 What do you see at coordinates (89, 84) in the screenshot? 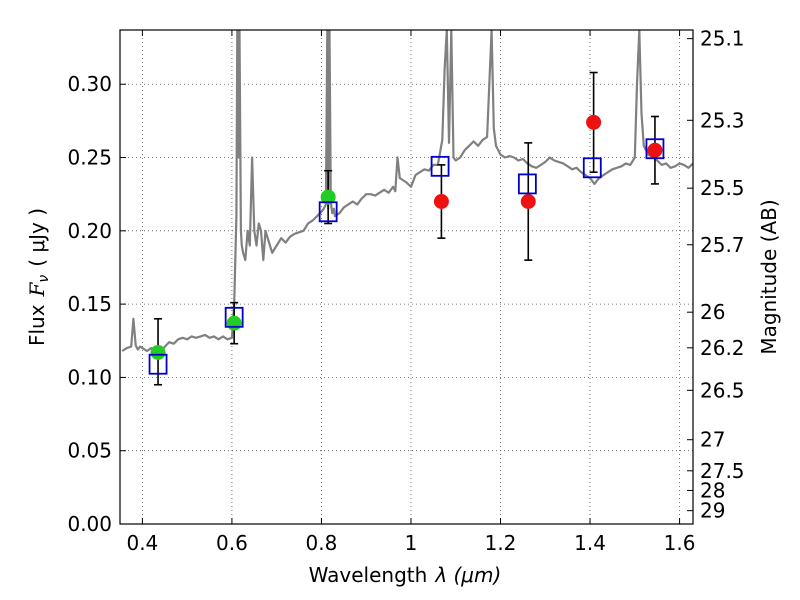
I see `y-tick-label-6: 0.30` at bounding box center [89, 84].